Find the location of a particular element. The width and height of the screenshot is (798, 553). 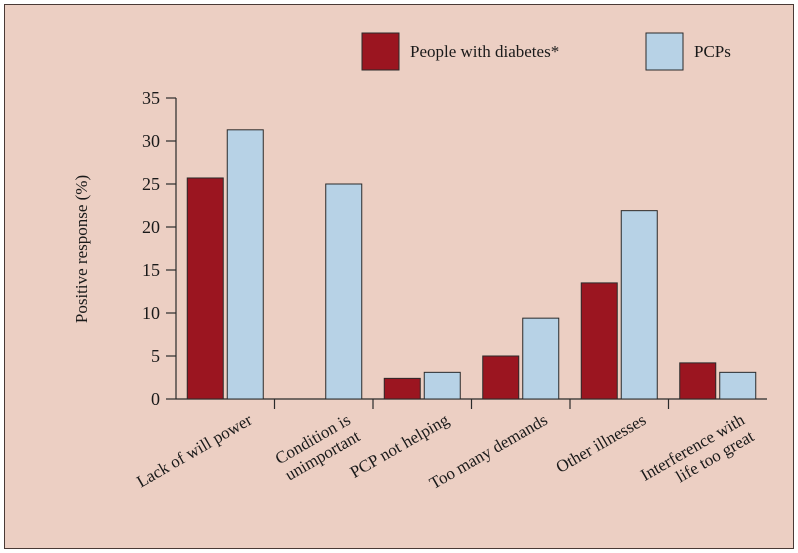

y-tick-label: 35 is located at coordinates (151, 98).